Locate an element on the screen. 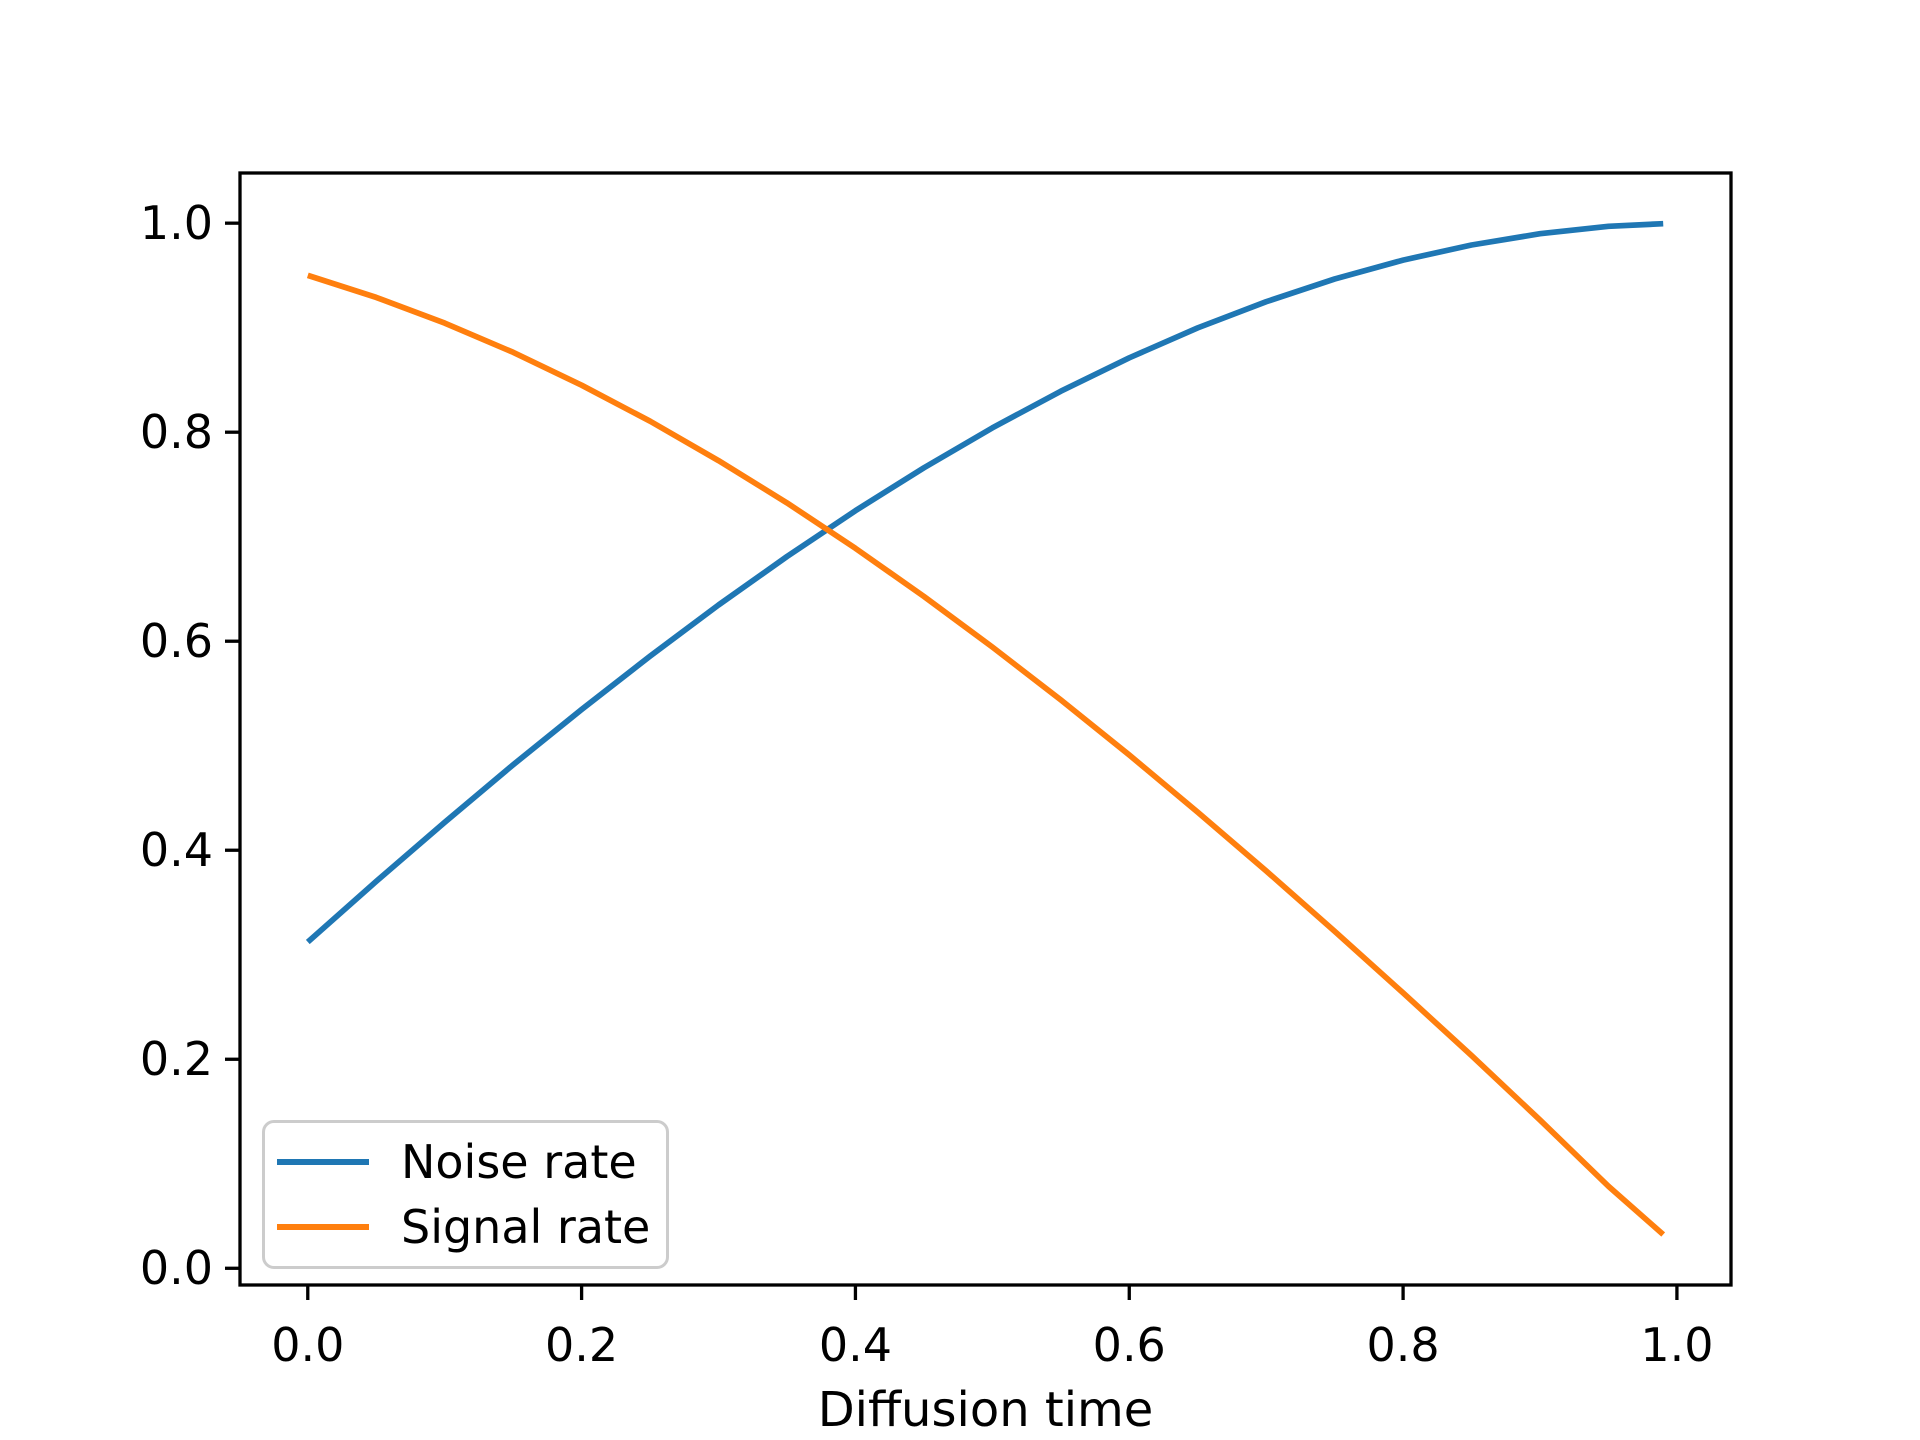 The width and height of the screenshot is (1920, 1440). y-tick-label: 0.4 is located at coordinates (176, 850).